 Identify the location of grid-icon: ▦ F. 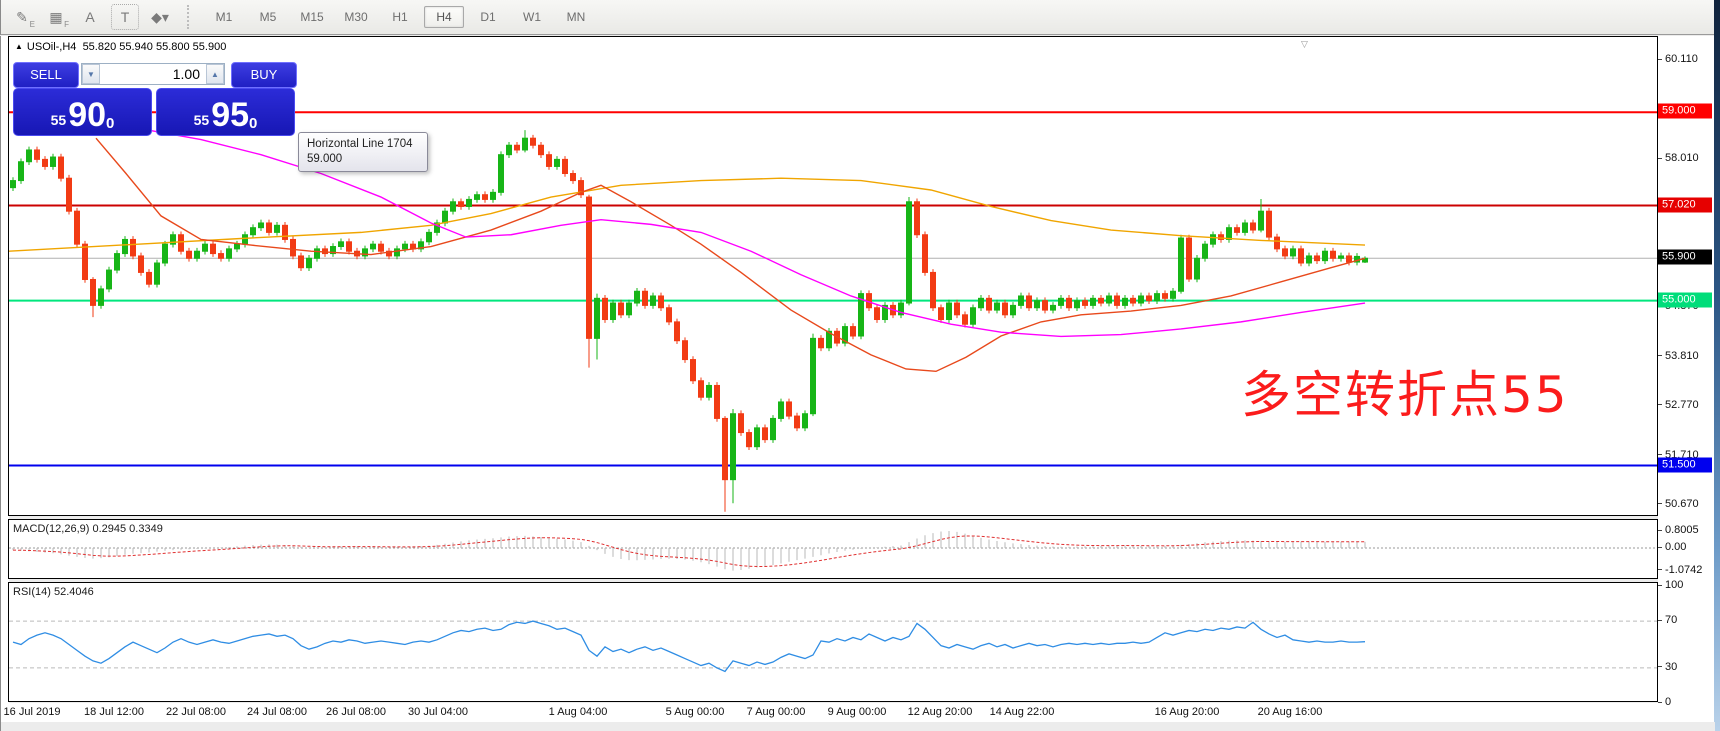
(59, 19).